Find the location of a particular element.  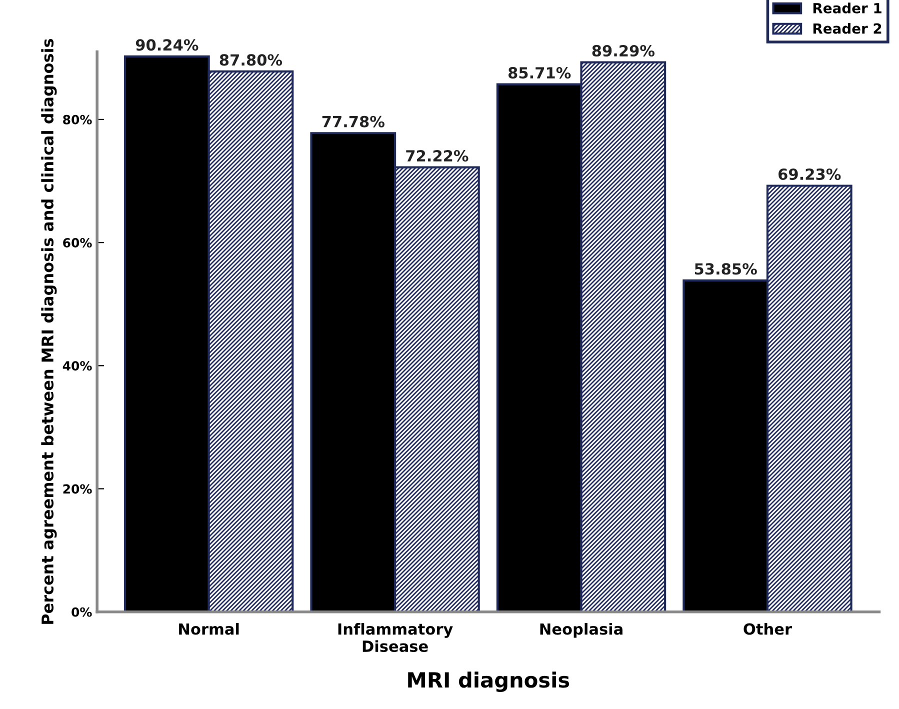

y-axis-title: Percent agreement between MRI diagnosis and clinical diagnosis is located at coordinates (49, 331).